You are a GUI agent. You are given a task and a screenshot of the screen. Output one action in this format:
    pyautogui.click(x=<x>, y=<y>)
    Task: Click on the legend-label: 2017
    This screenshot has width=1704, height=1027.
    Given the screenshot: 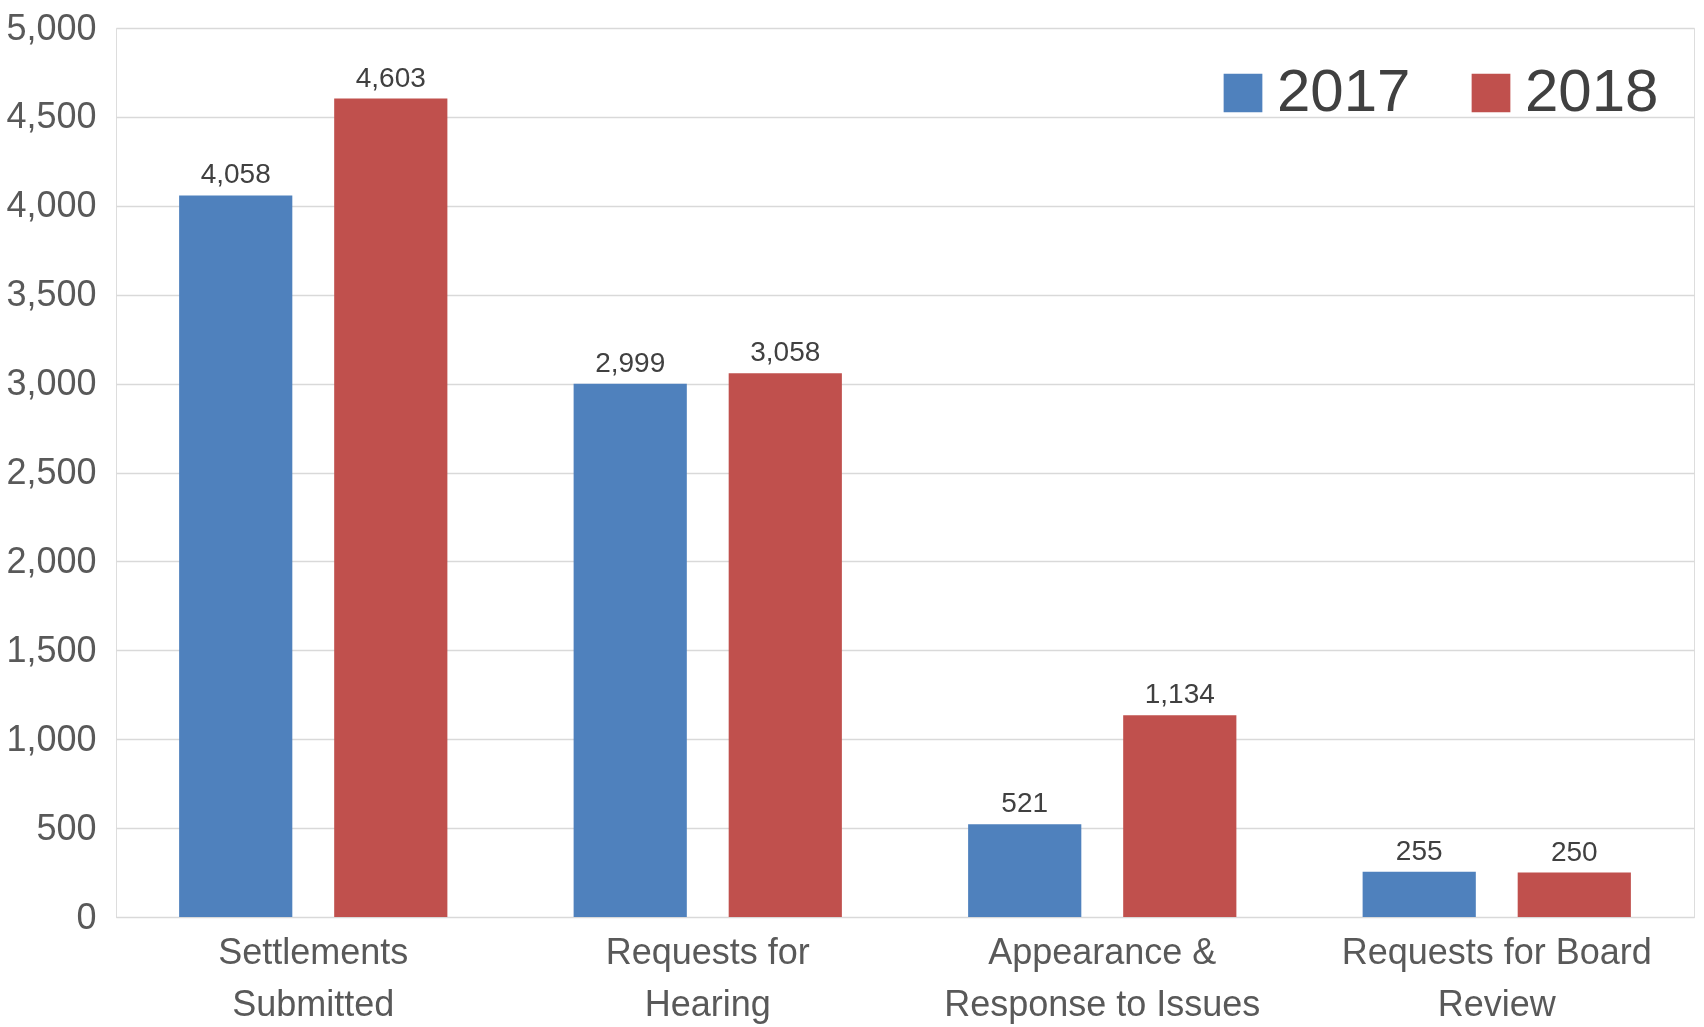 What is the action you would take?
    pyautogui.click(x=1344, y=90)
    